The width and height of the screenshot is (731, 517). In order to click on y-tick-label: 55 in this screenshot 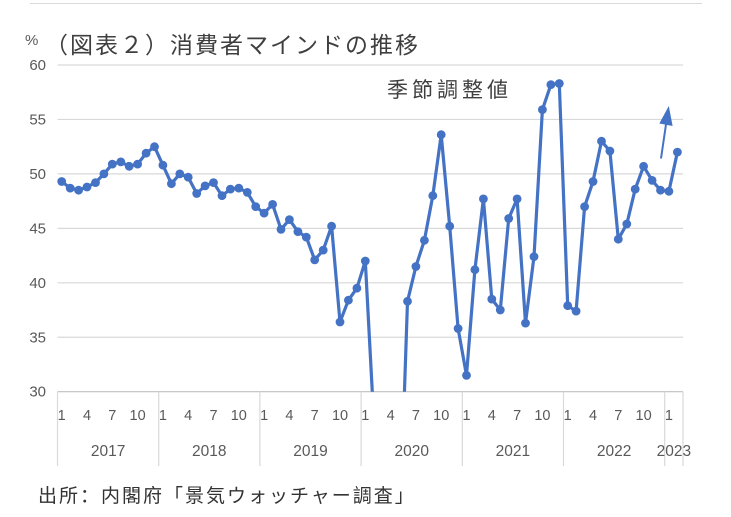, I will do `click(37, 119)`.